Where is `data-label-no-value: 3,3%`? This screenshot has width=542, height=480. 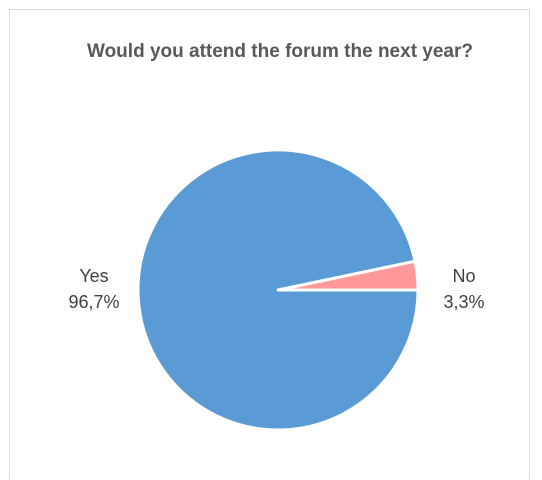
data-label-no-value: 3,3% is located at coordinates (463, 302).